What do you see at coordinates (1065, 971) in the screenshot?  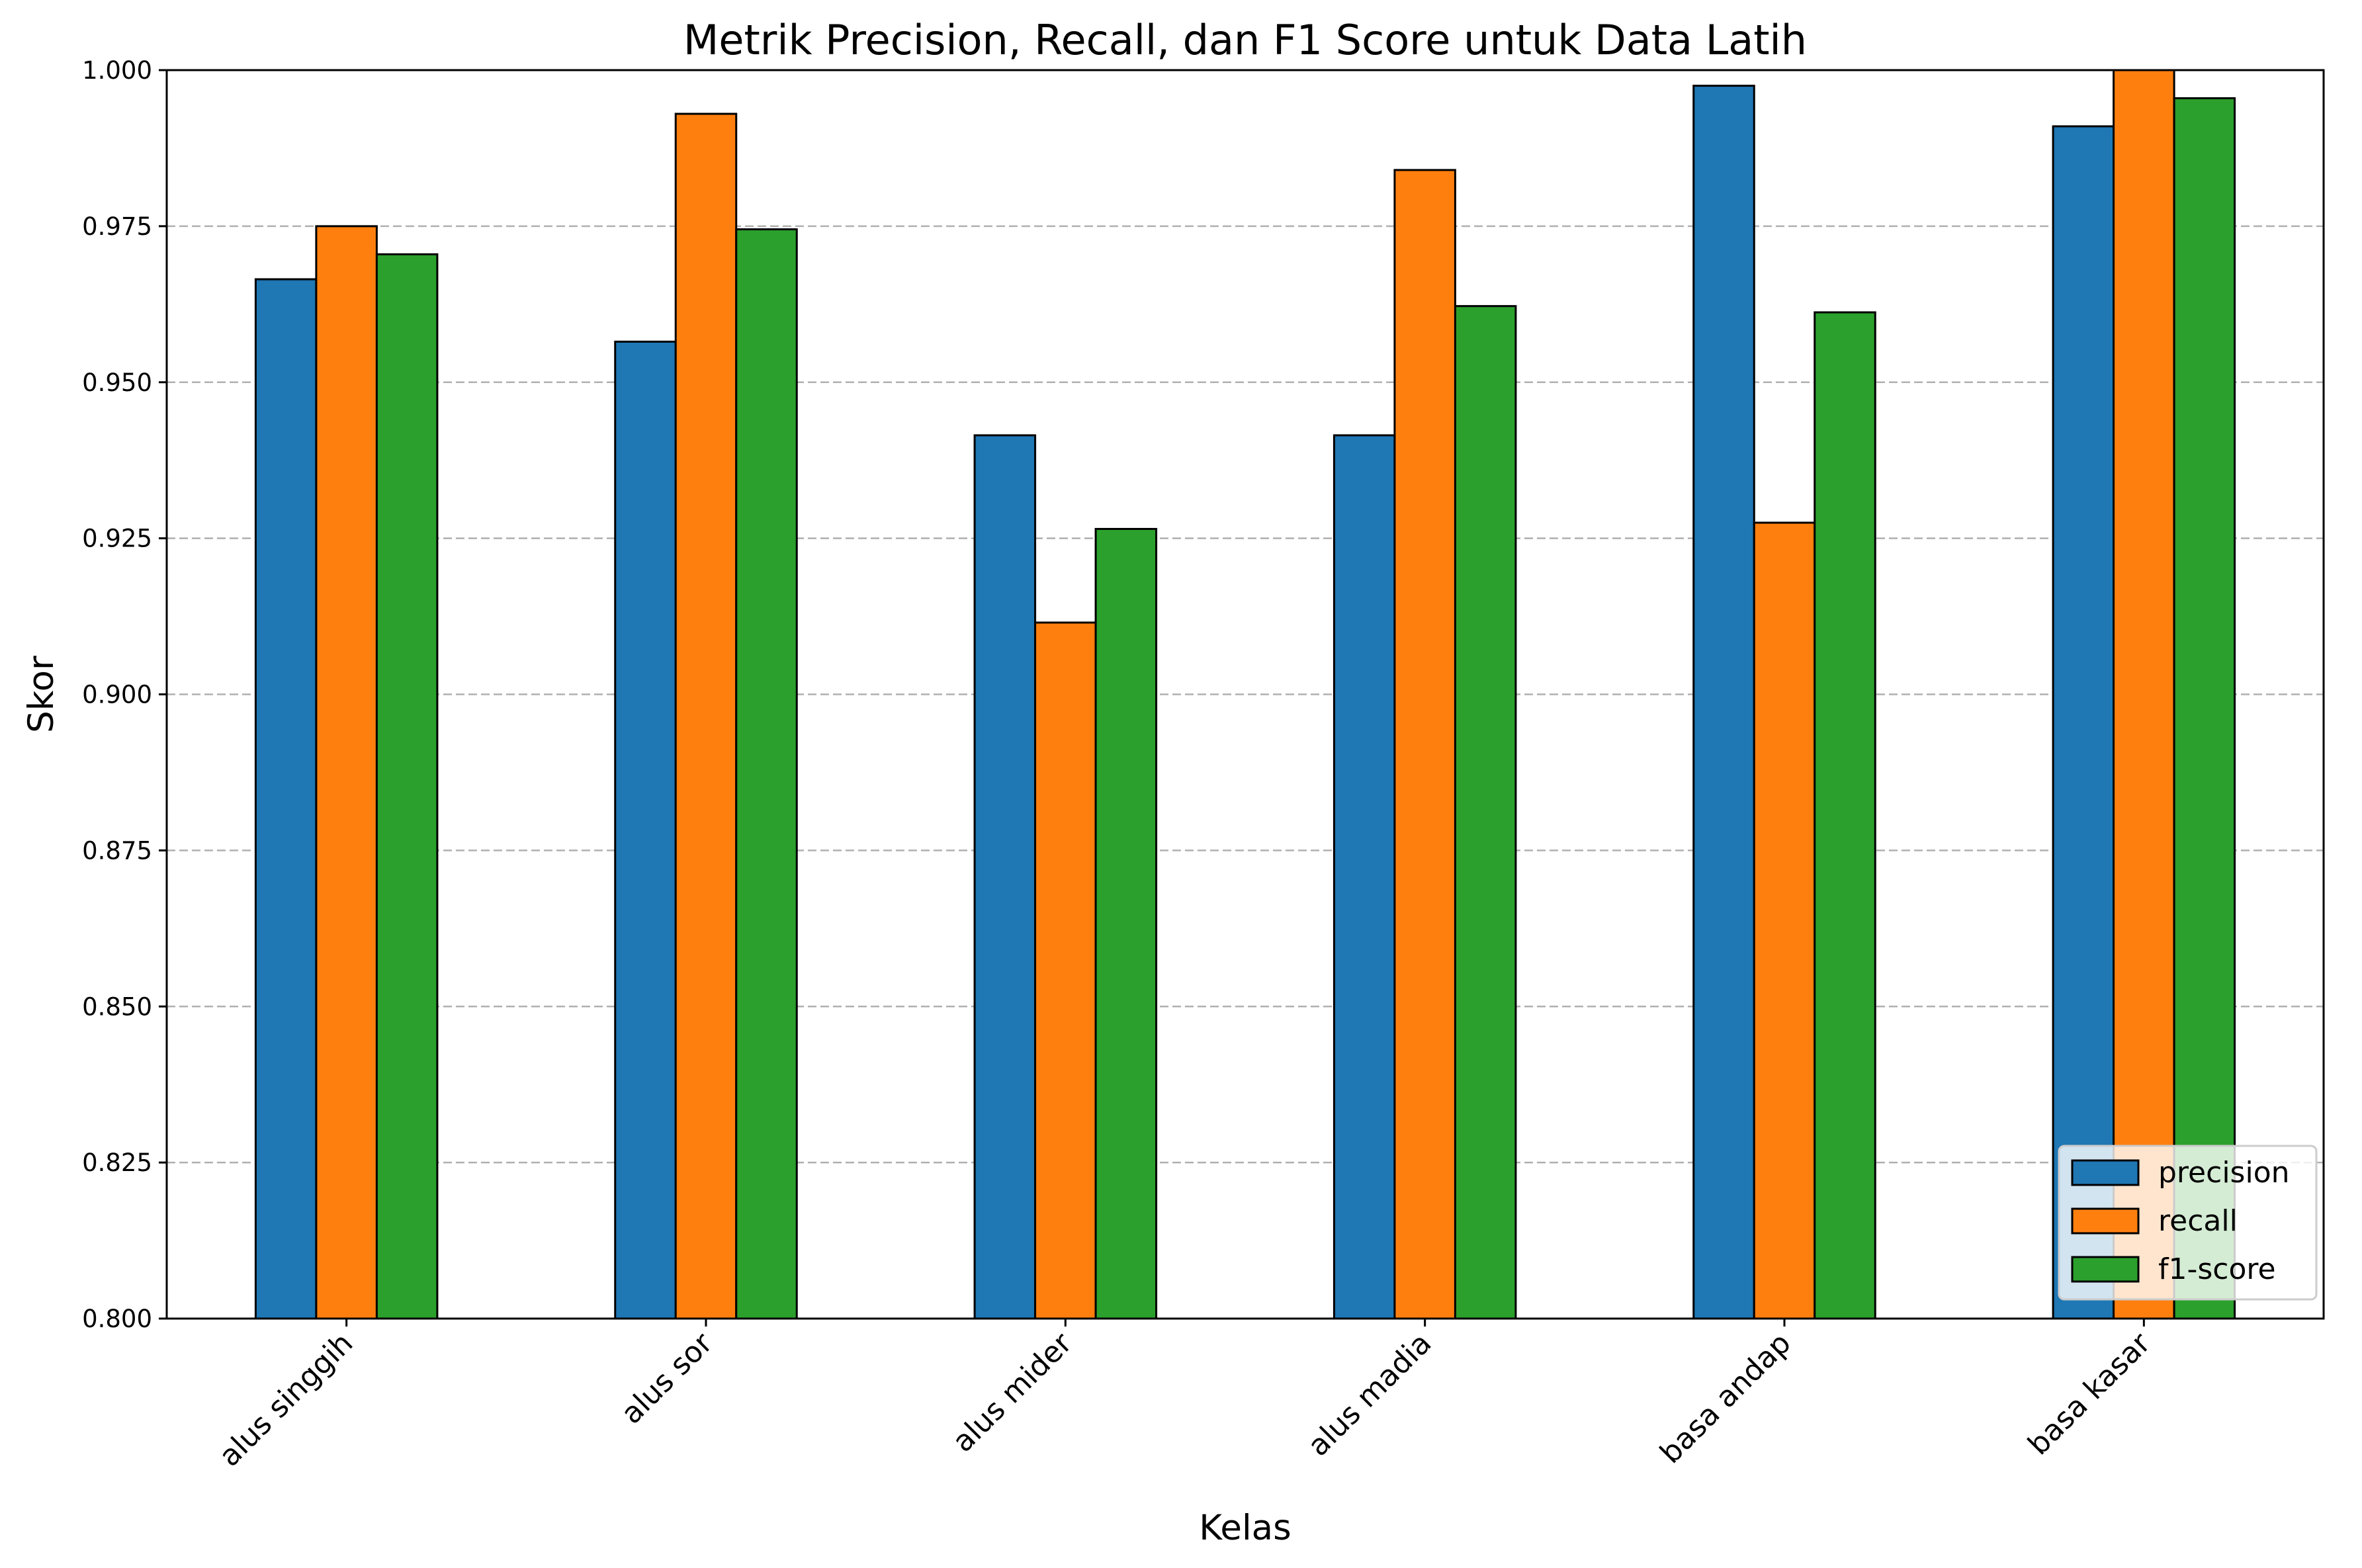 I see `bar-recall-alus-mider` at bounding box center [1065, 971].